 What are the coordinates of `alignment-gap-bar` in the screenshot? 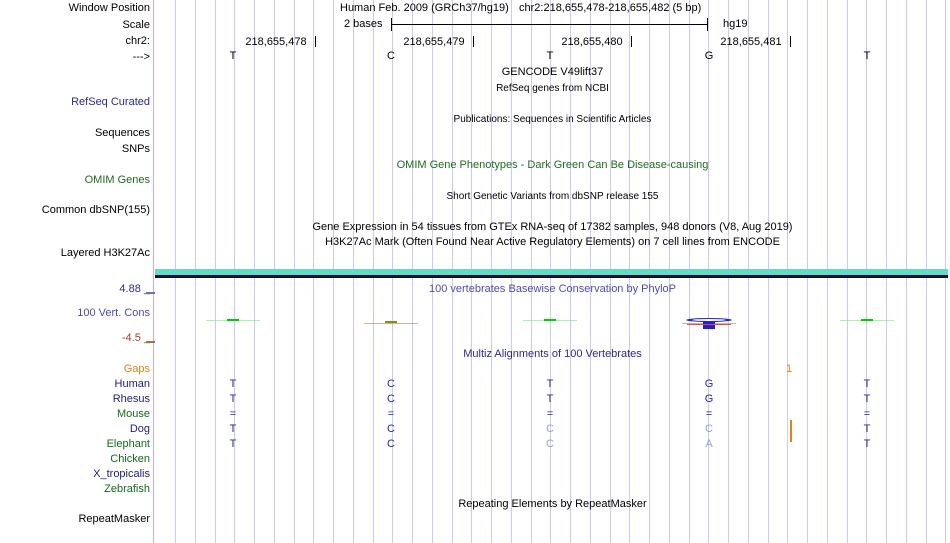 It's located at (791, 431).